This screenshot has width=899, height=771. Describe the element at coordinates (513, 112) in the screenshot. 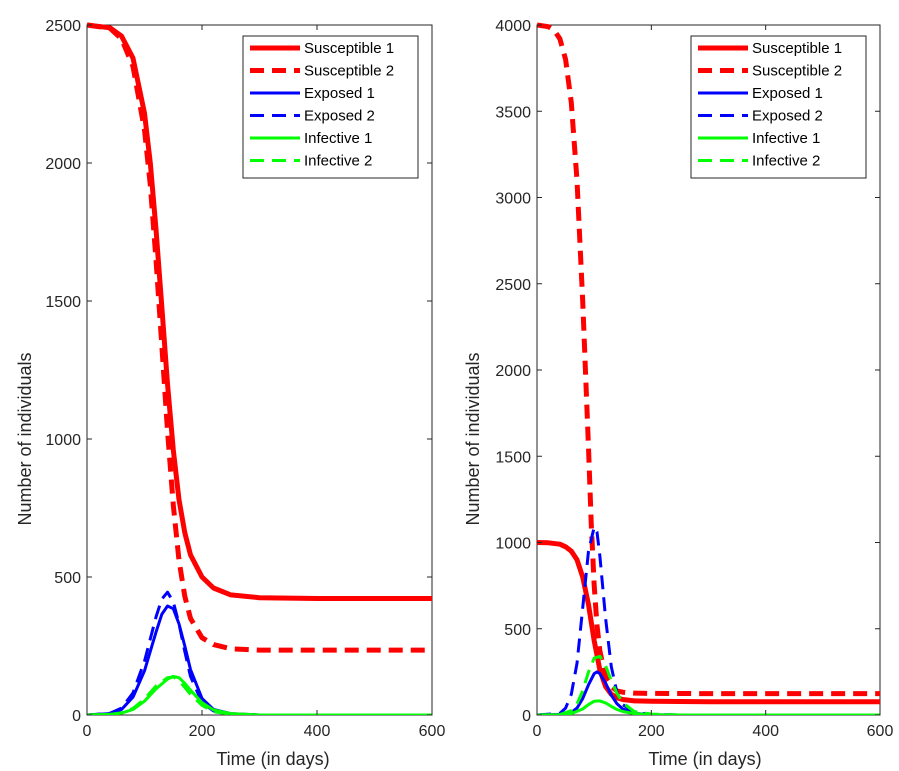

I see `right-ytick-label-7: 3500` at that location.